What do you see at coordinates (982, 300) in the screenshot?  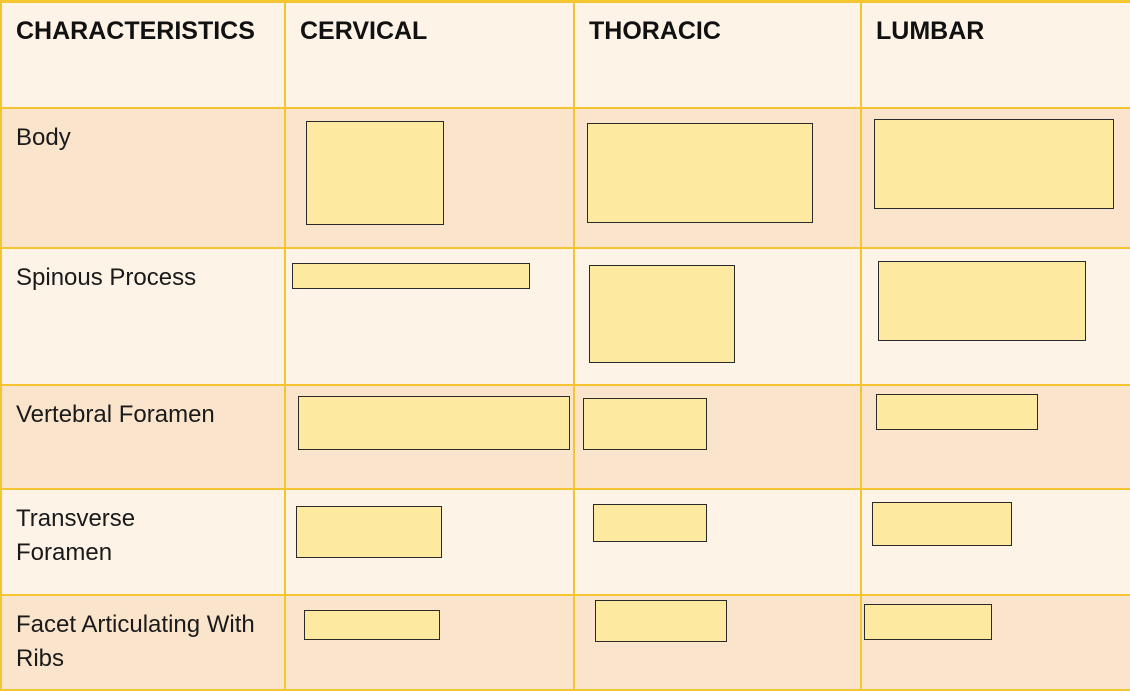 I see `answer-box-lumbar-spinous-process` at bounding box center [982, 300].